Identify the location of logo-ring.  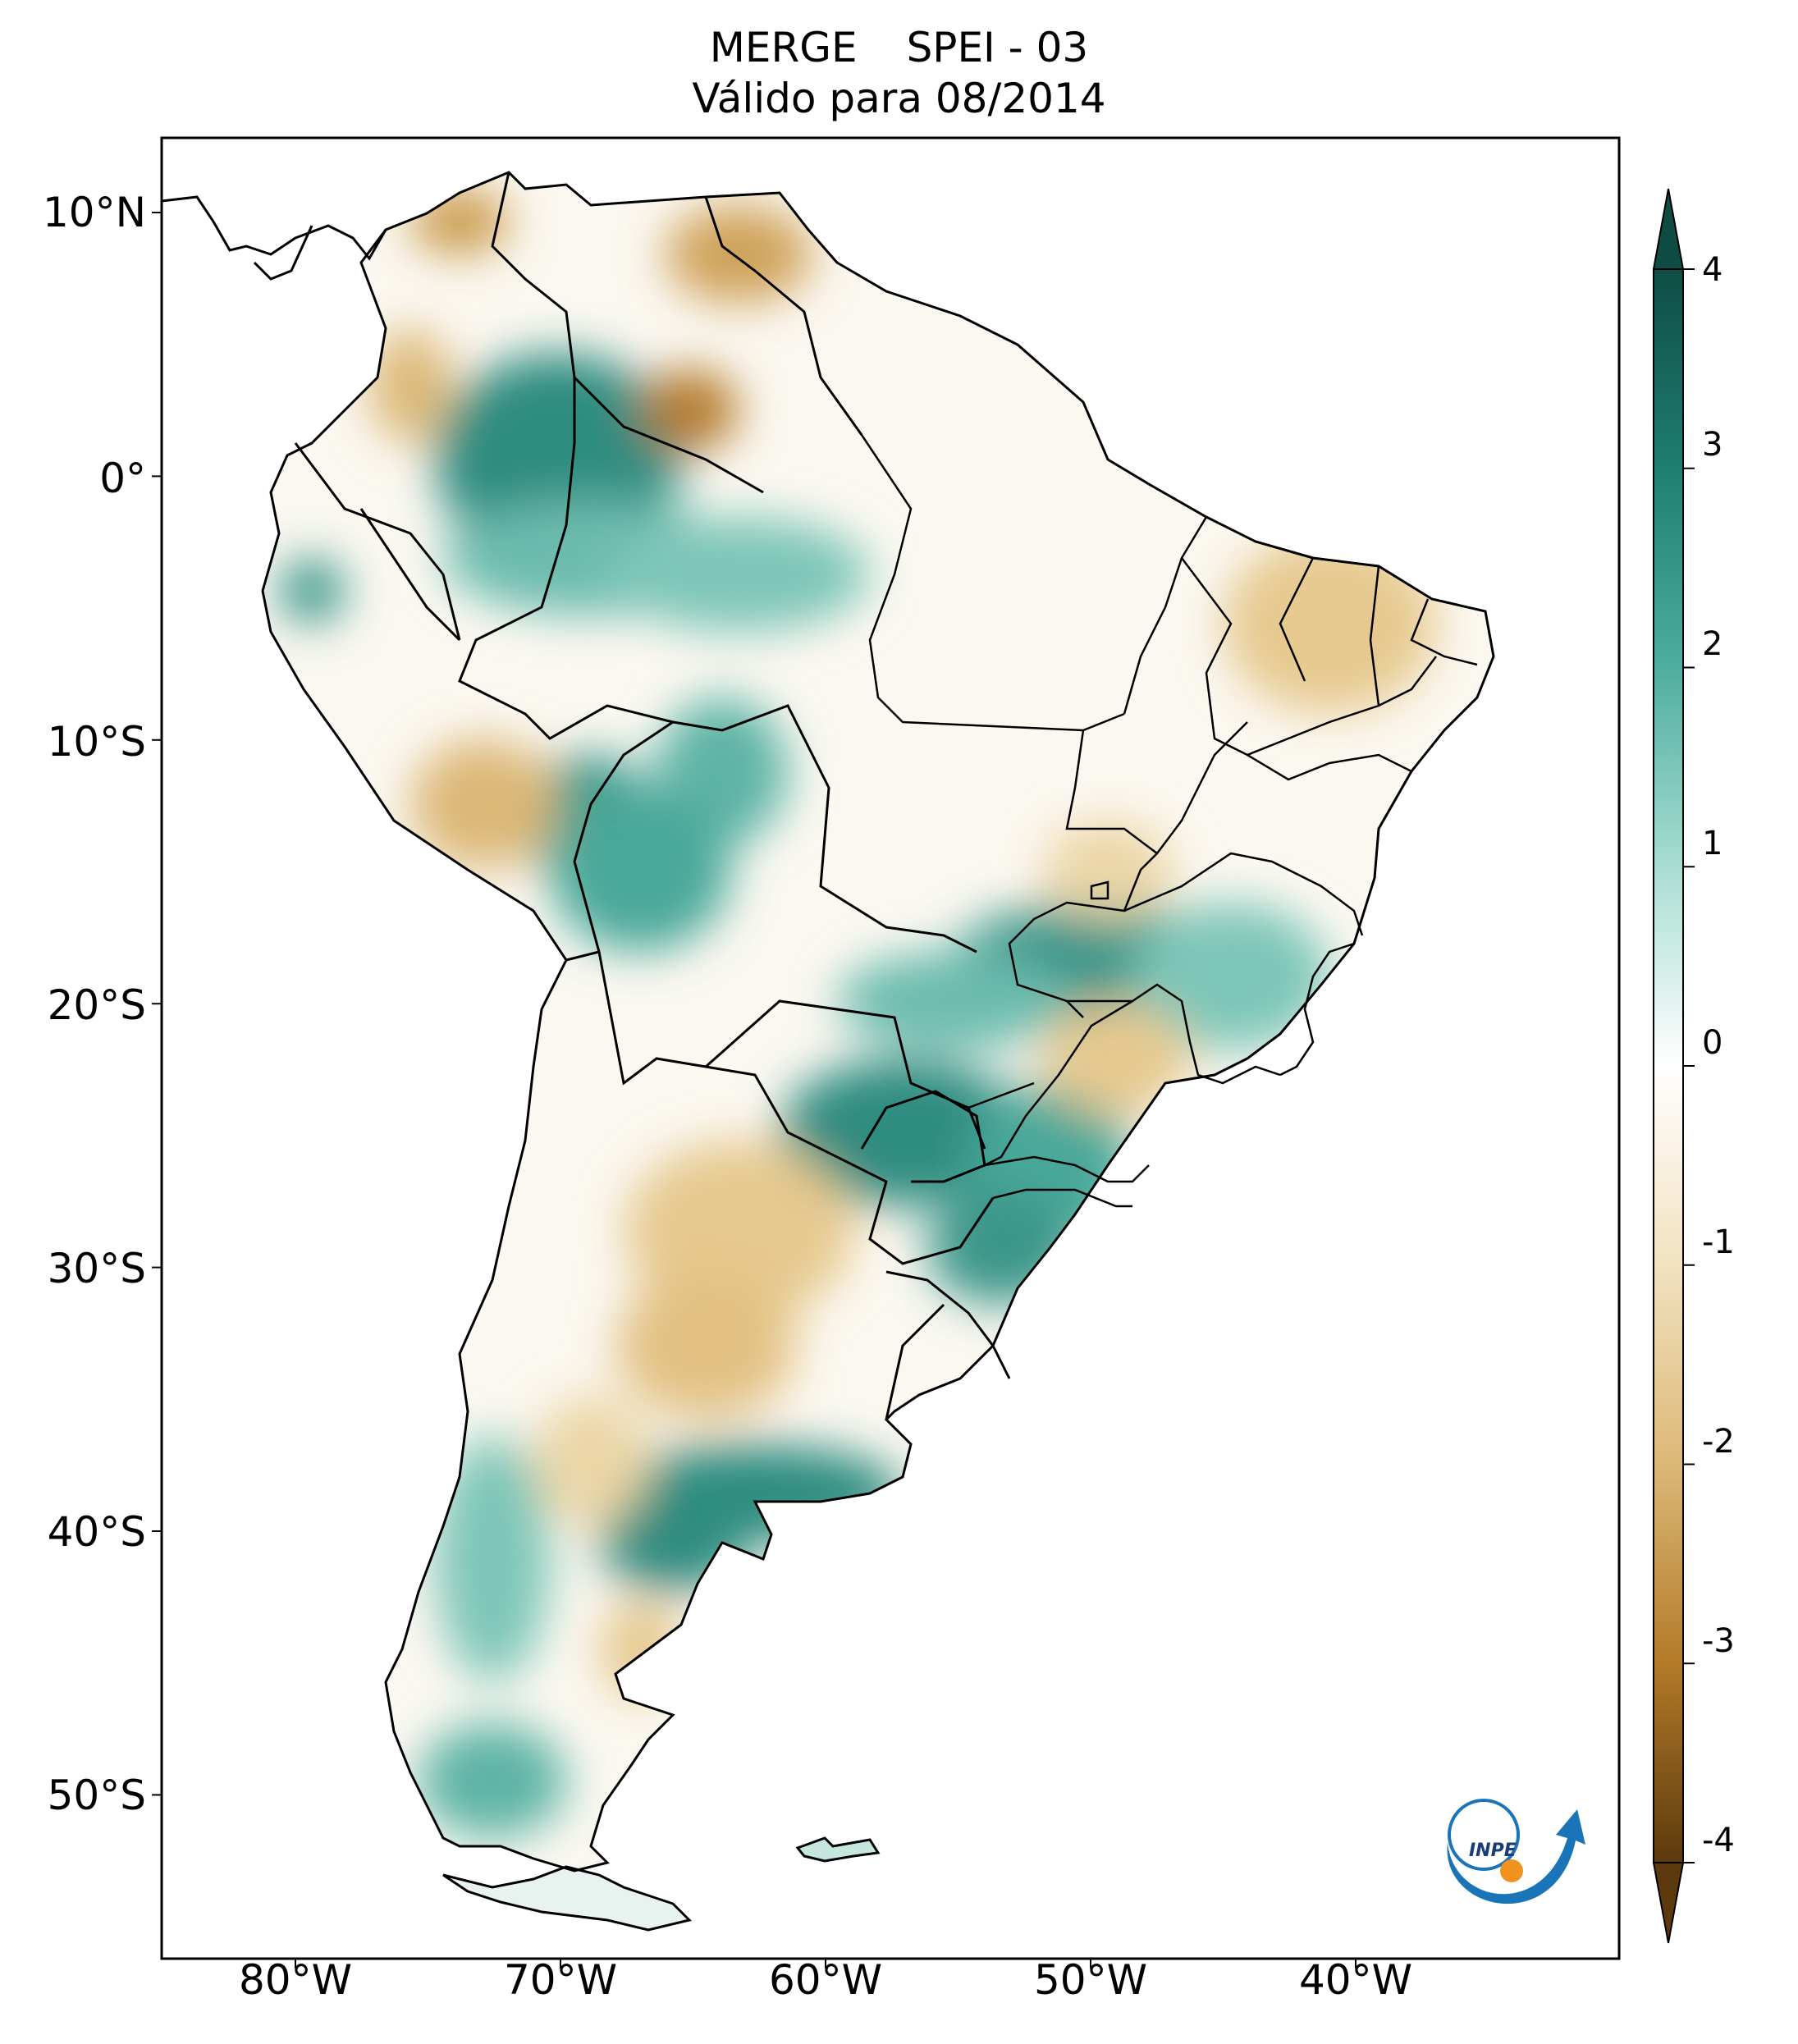
(1484, 1835).